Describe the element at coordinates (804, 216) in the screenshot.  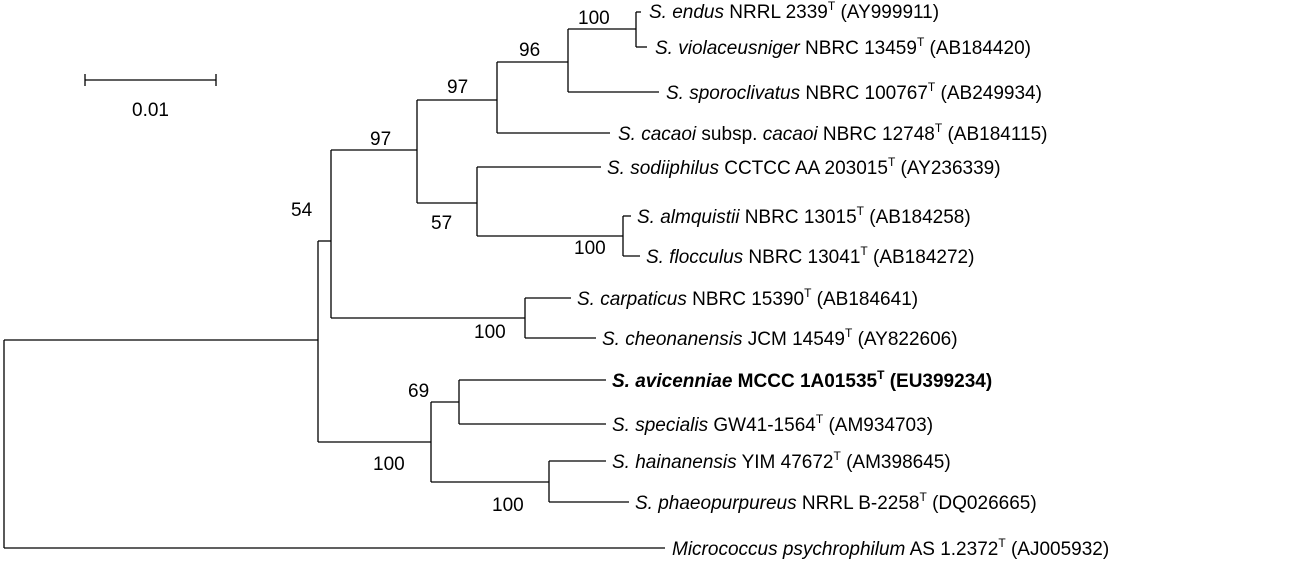
I see `taxon-label-almquistii: S. almquistii NBRC 13015T (AB184258)` at that location.